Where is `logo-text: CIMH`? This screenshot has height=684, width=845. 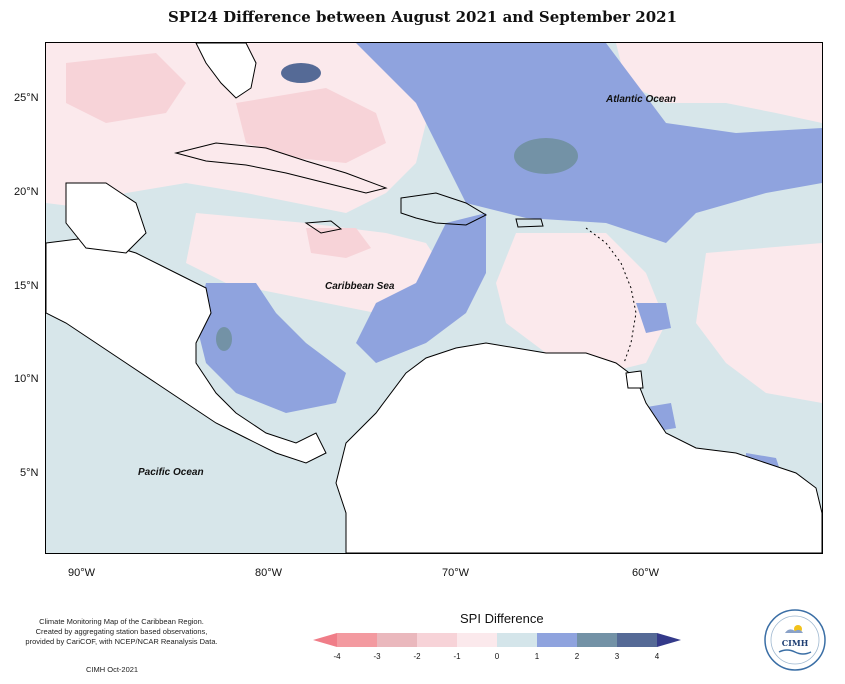
logo-text: CIMH is located at coordinates (795, 643).